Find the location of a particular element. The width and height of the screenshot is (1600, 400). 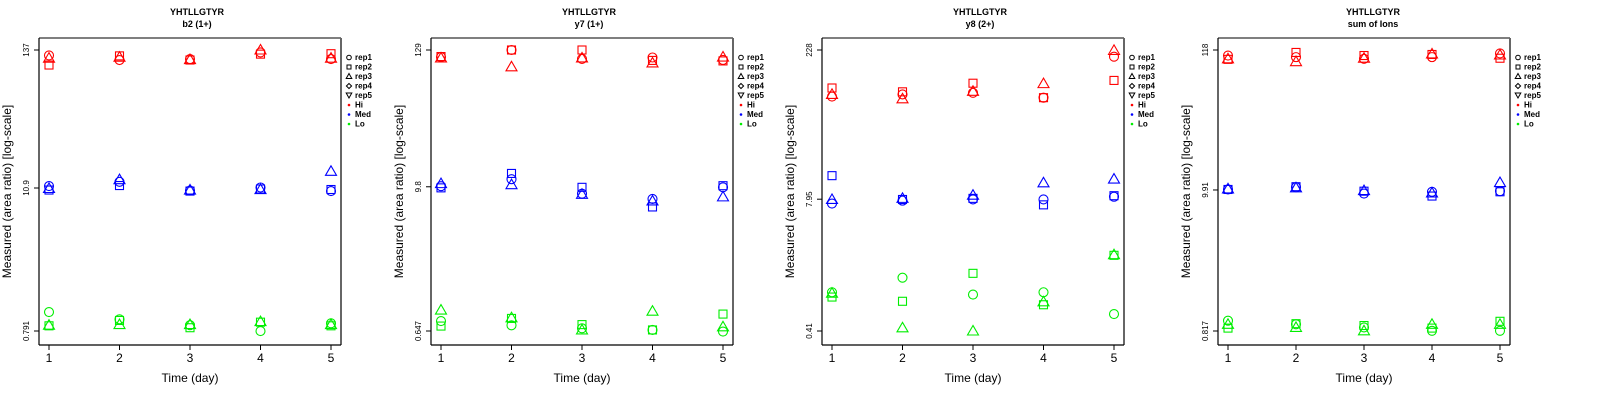

data-point-lo-rep1-day3 is located at coordinates (973, 294).